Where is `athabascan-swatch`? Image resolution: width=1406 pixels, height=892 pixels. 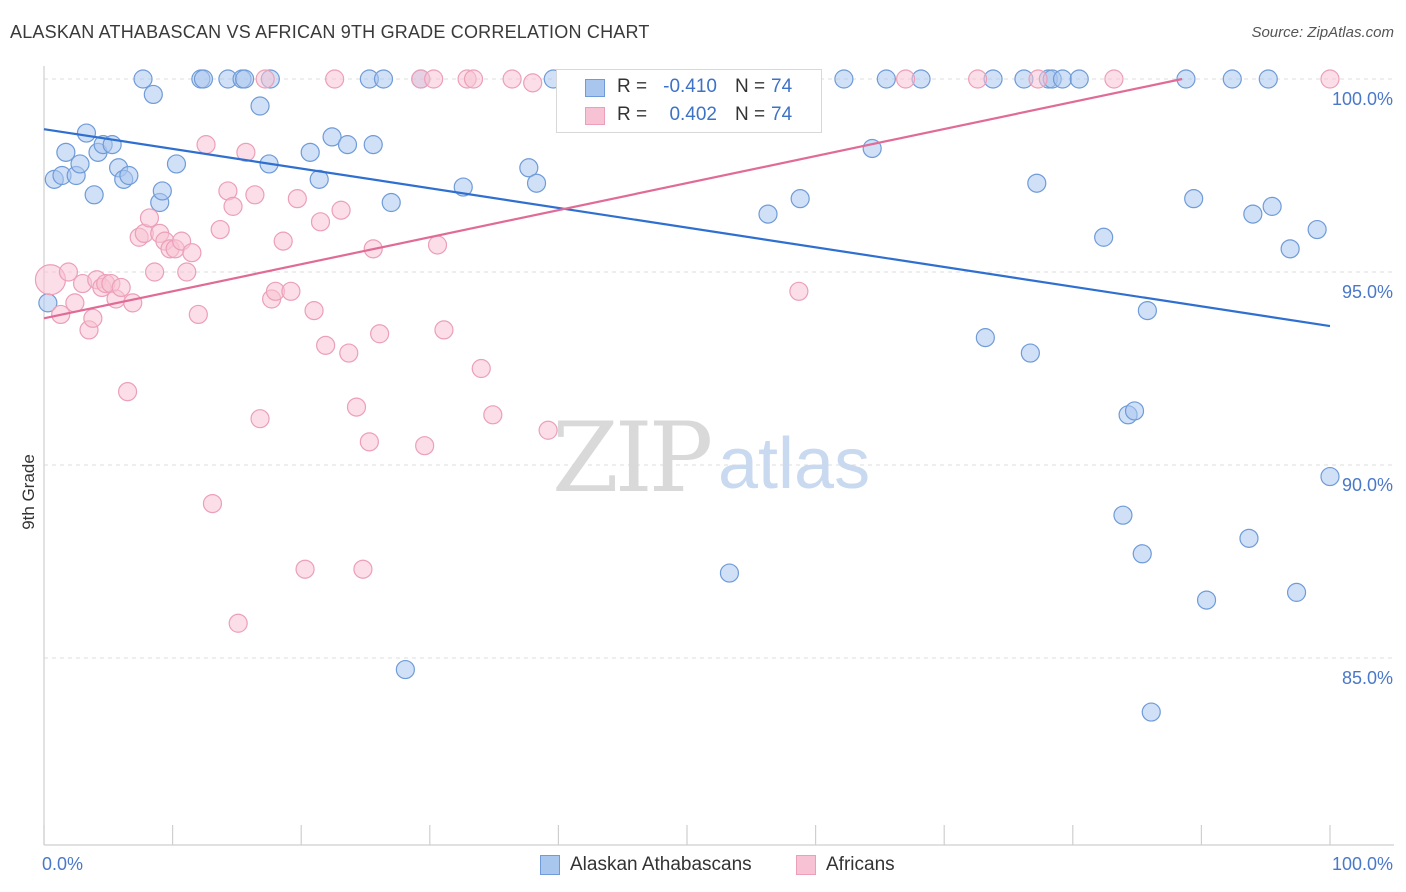
athabascan-swatch is located at coordinates (595, 88).